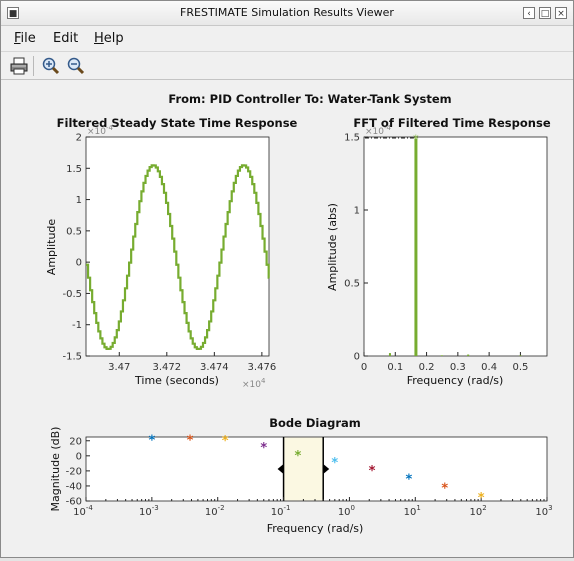 This screenshot has width=574, height=561. Describe the element at coordinates (214, 367) in the screenshot. I see `time-x-tick-label: 3.474` at that location.